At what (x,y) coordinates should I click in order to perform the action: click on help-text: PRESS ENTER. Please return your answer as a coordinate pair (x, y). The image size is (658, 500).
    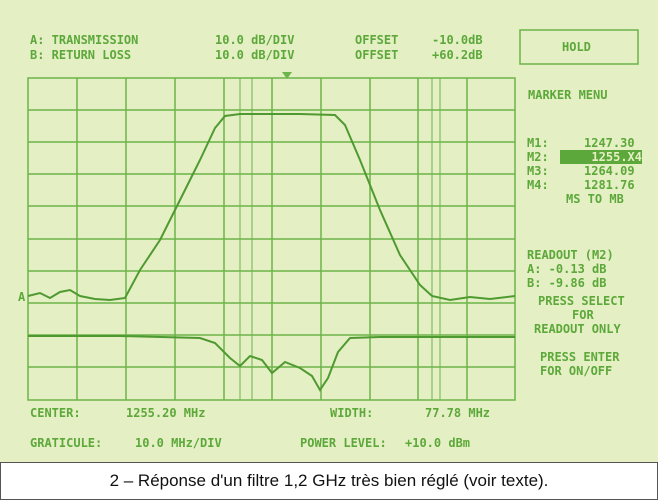
    Looking at the image, I should click on (580, 357).